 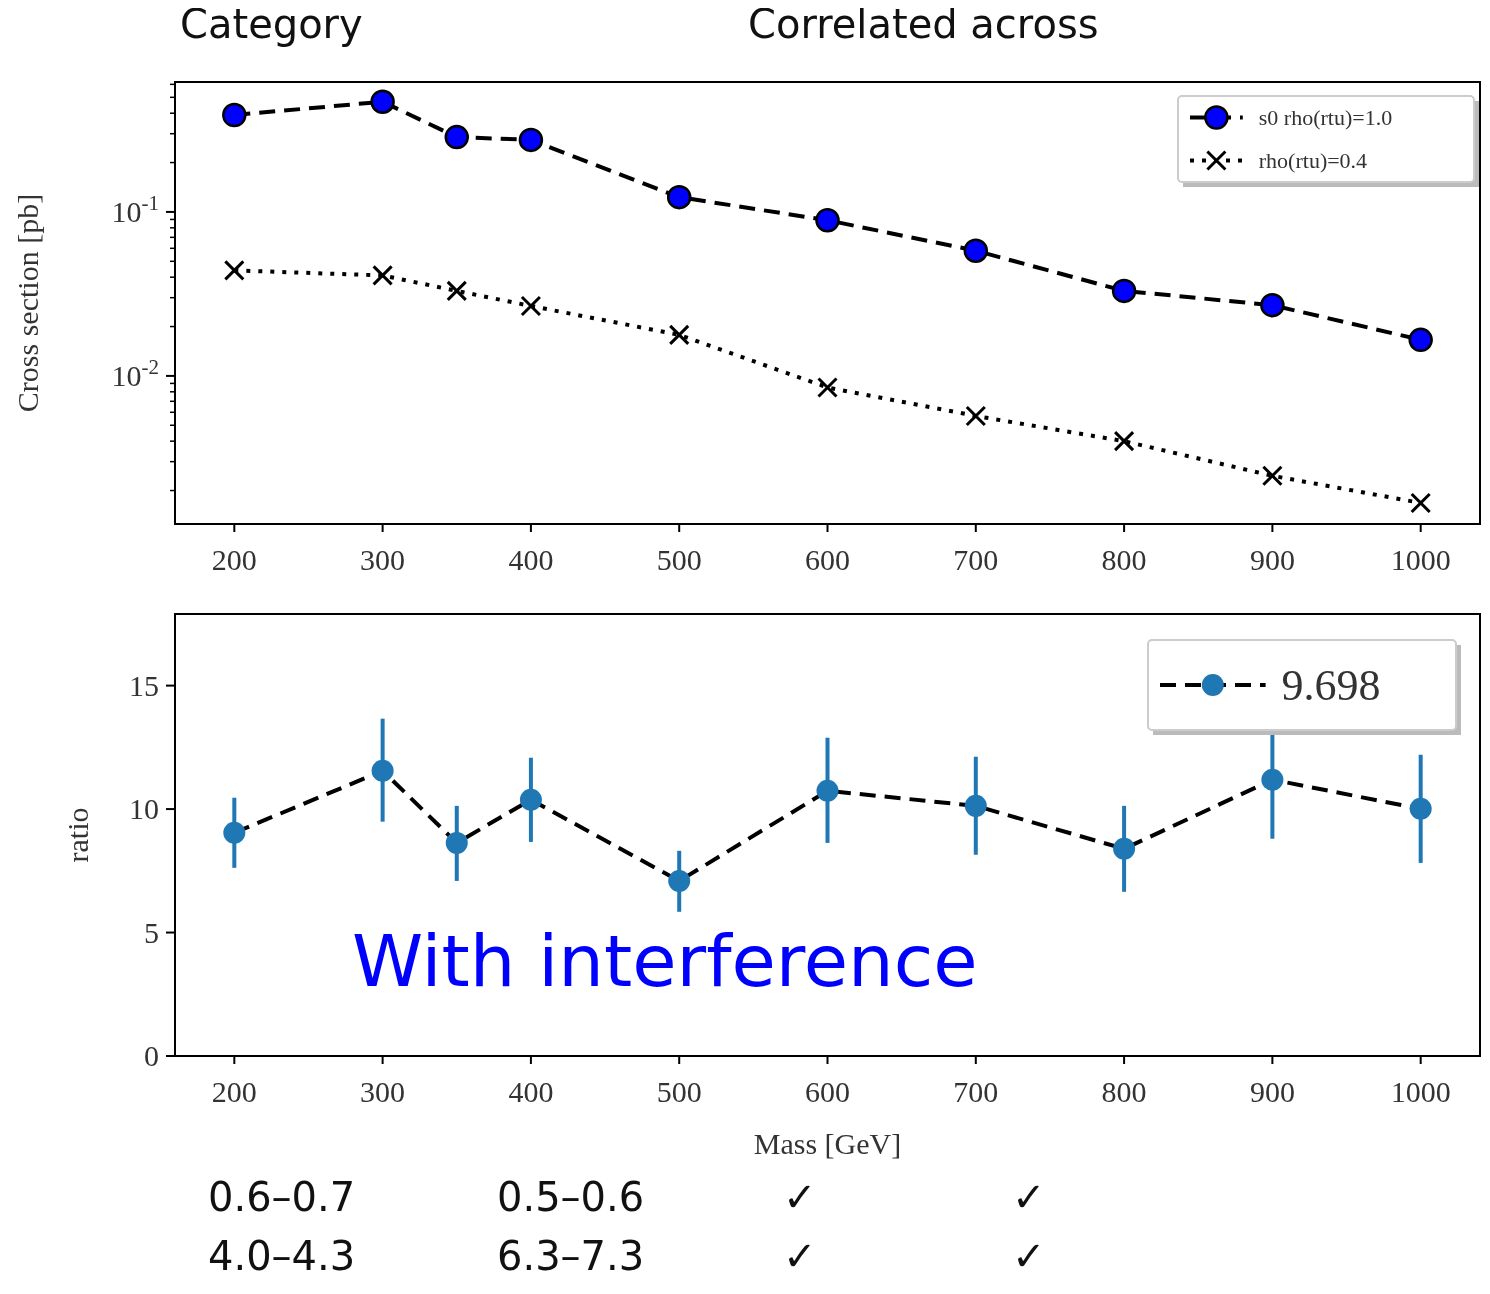 I want to click on y-tick-label: 10, so click(x=144, y=809).